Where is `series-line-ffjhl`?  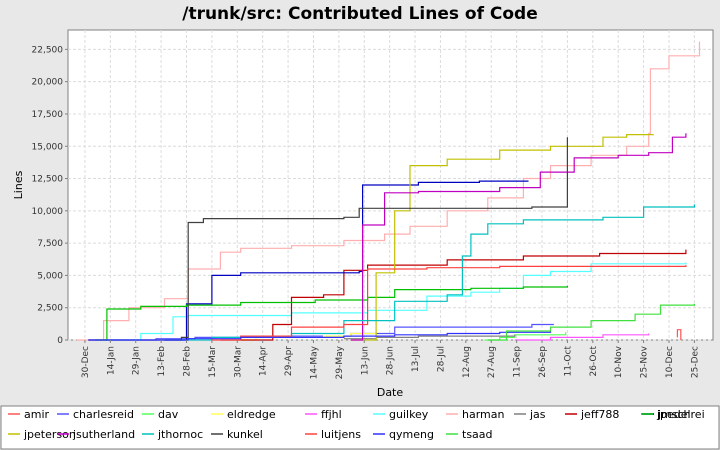
series-line-ffjhl is located at coordinates (582, 337).